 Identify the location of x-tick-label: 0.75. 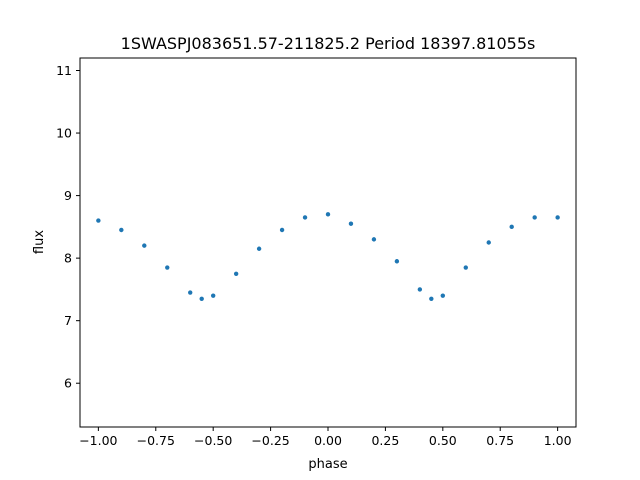
(500, 440).